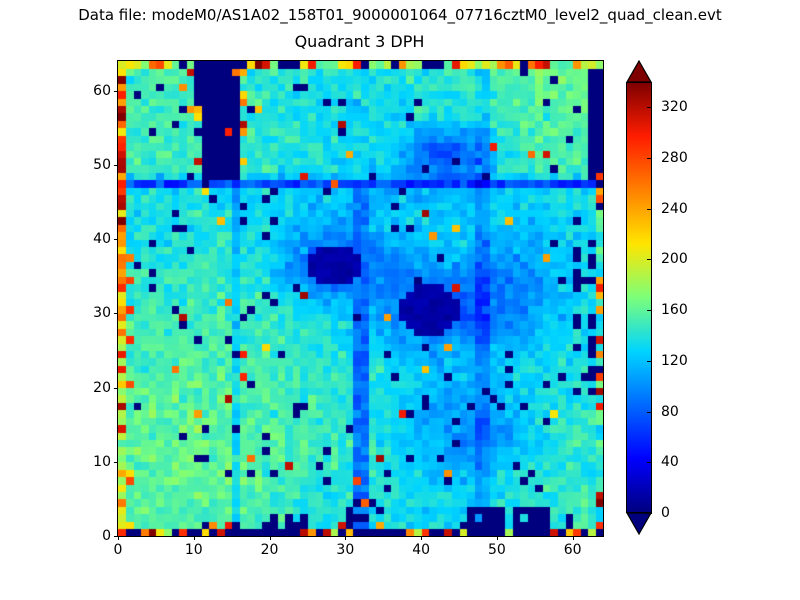 This screenshot has width=800, height=600. I want to click on y-tick-label: 10, so click(102, 461).